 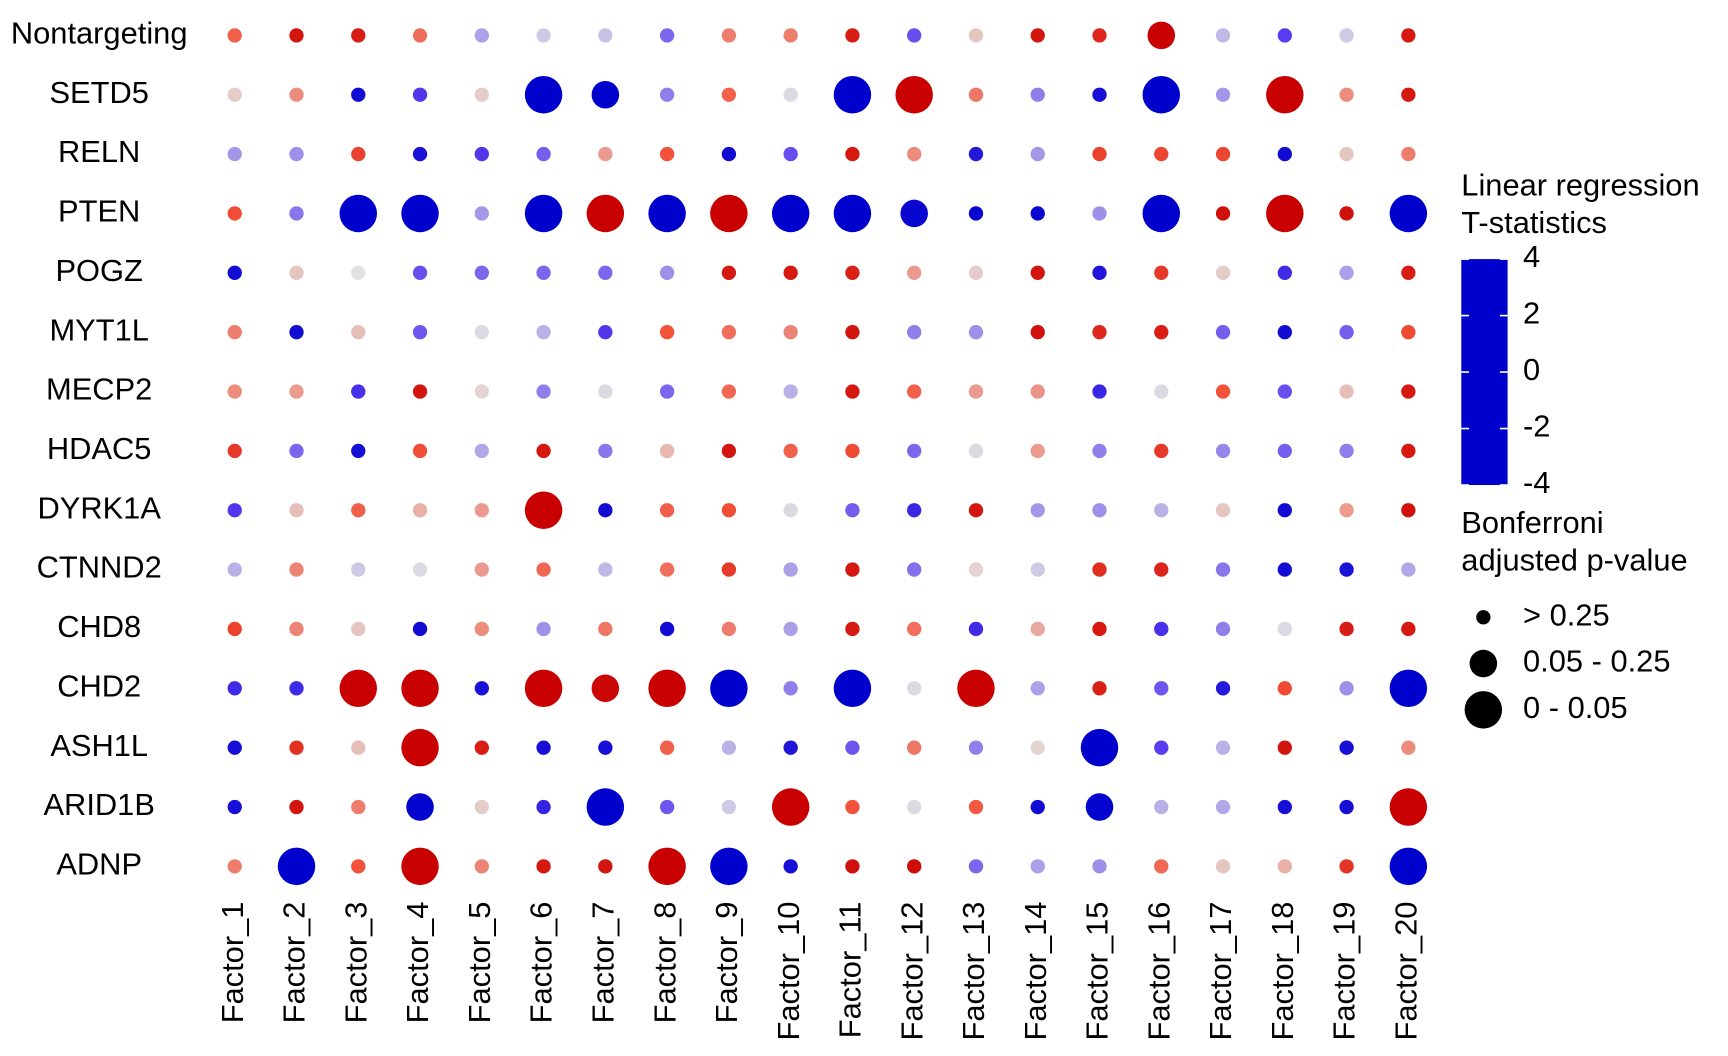 I want to click on column-label: Factor_2, so click(x=294, y=963).